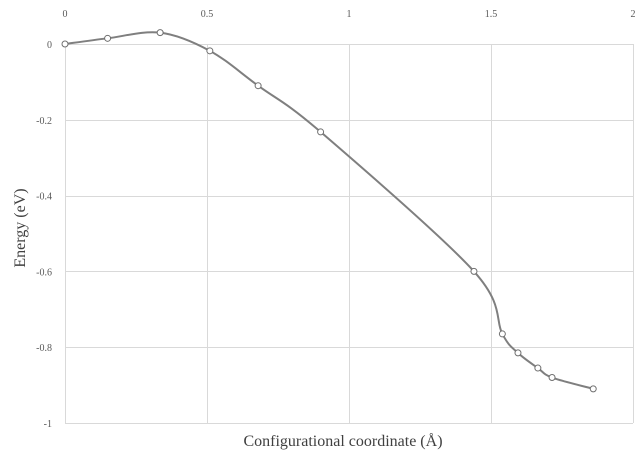  Describe the element at coordinates (44, 197) in the screenshot. I see `y-tick-label: -0.4` at that location.